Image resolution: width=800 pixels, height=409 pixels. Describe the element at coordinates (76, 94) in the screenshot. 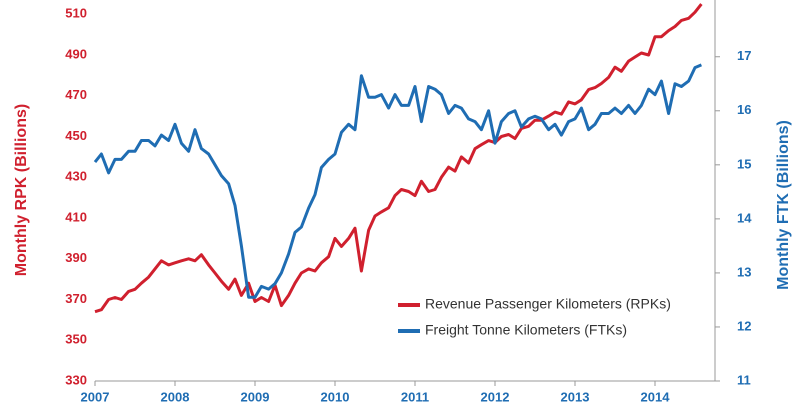

I see `y-tick-label: 470` at that location.